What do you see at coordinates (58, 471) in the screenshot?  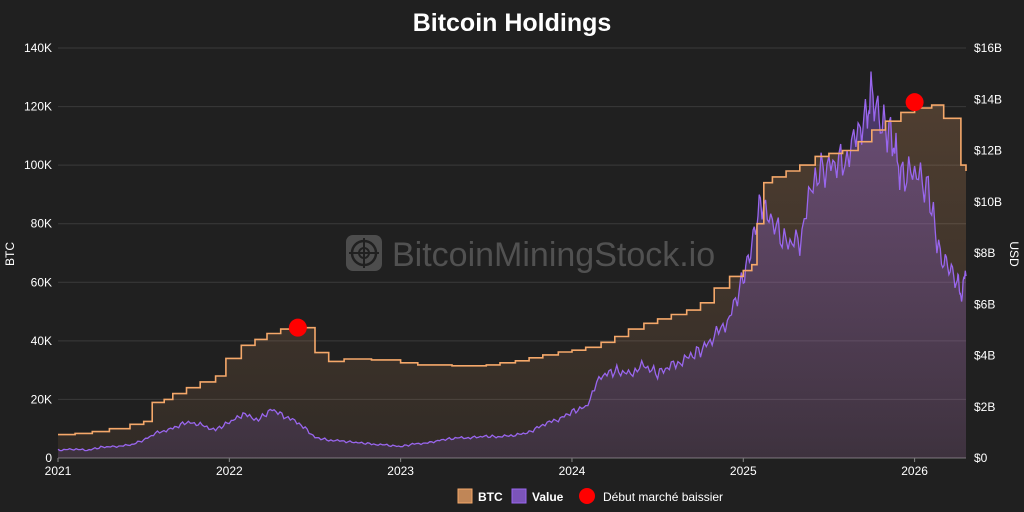 I see `x-tick-label: 2021` at bounding box center [58, 471].